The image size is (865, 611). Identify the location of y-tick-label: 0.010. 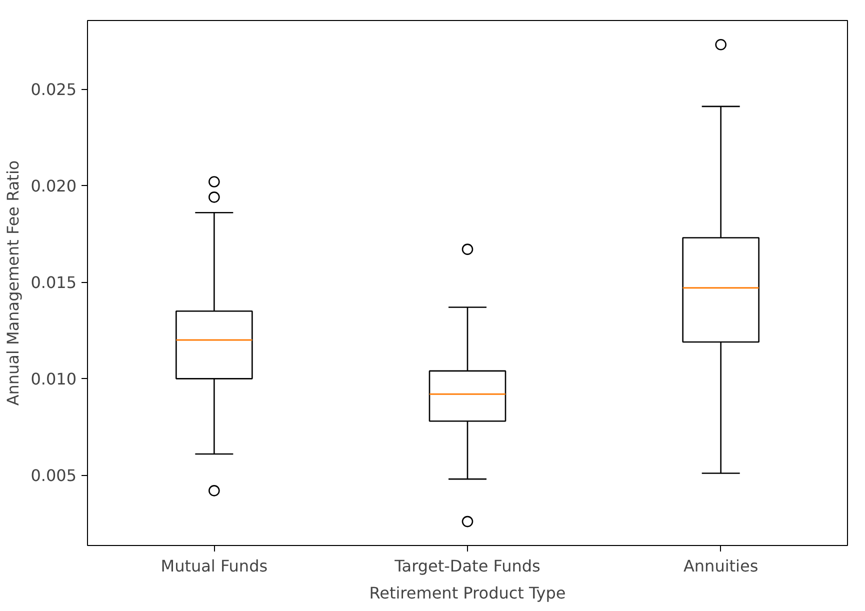
(53, 379).